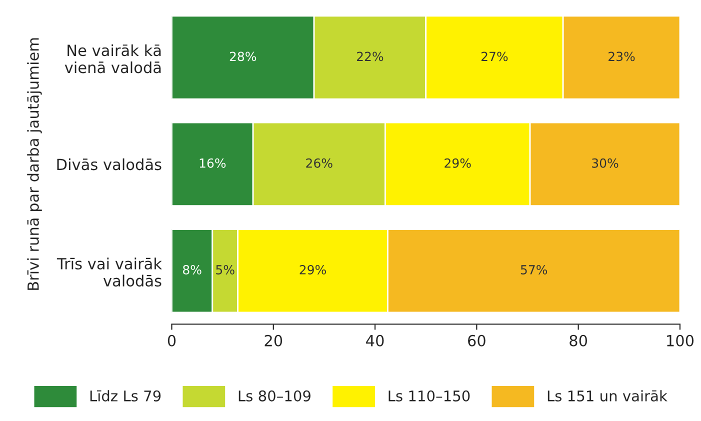  I want to click on data-label: 30%, so click(605, 163).